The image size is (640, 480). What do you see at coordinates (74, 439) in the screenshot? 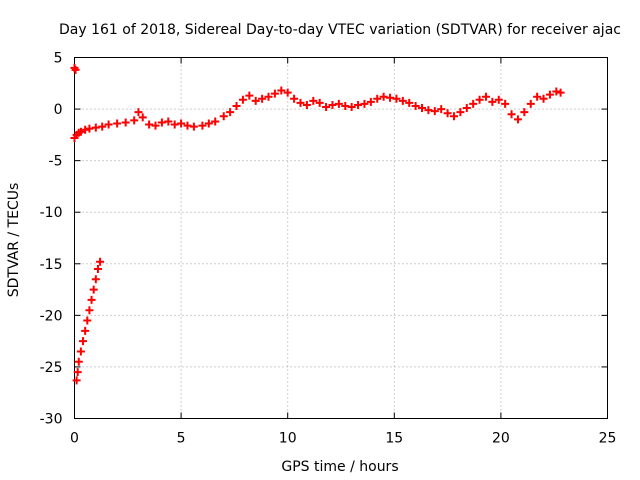
I see `x-tick-label: 0` at bounding box center [74, 439].